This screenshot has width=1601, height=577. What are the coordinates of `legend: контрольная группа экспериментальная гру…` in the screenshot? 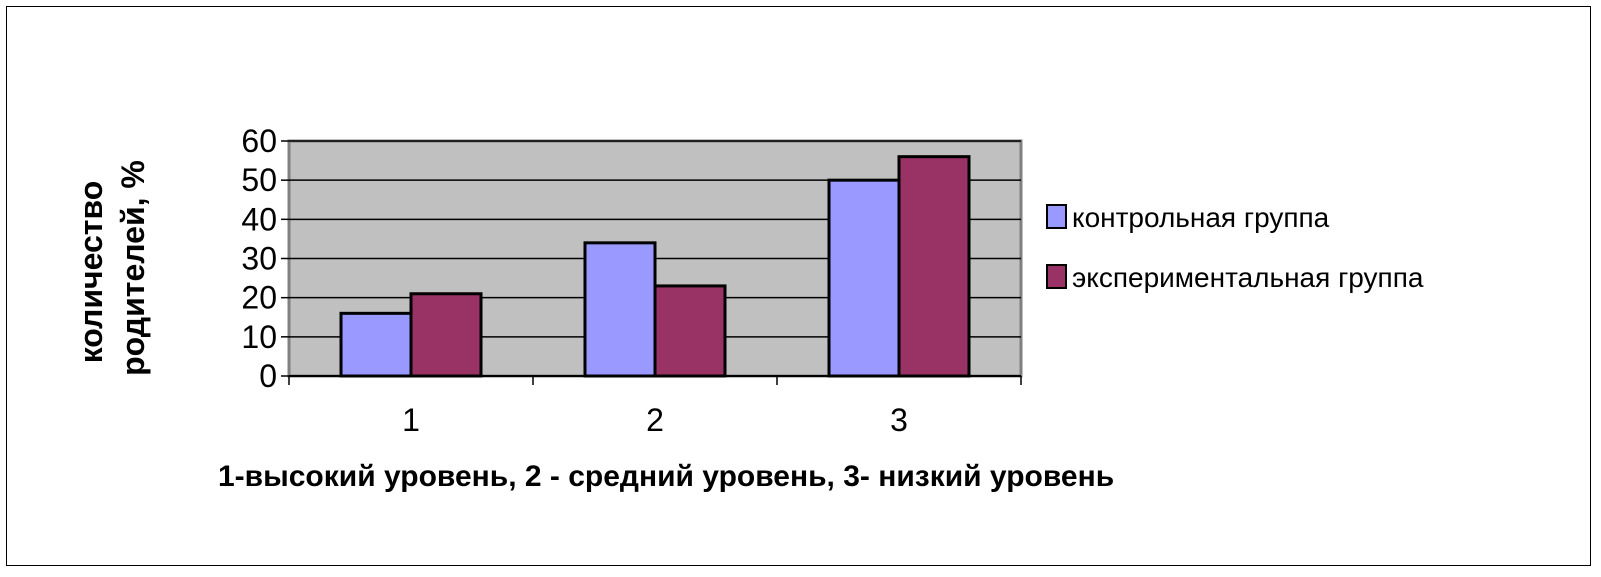 It's located at (1235, 247).